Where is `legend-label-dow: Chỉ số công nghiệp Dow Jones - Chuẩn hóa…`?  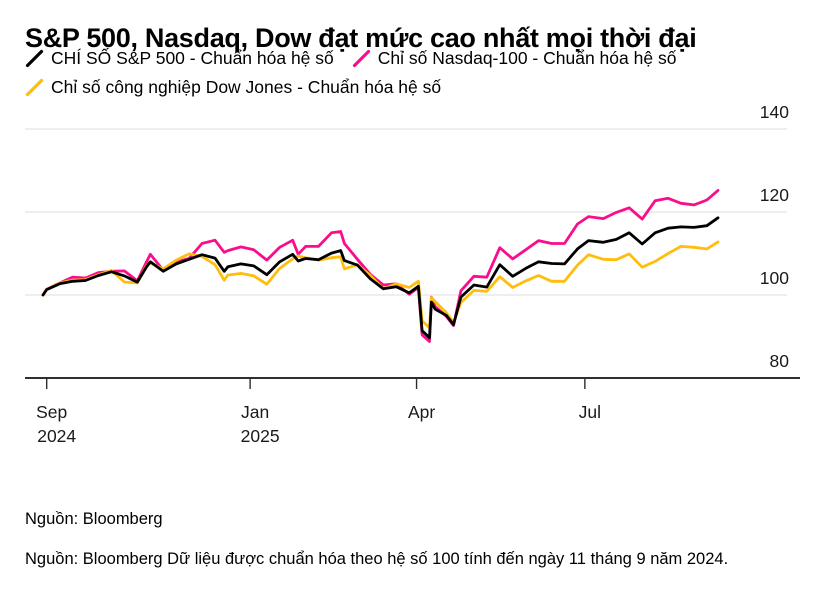
legend-label-dow: Chỉ số công nghiệp Dow Jones - Chuẩn hóa… is located at coordinates (246, 87).